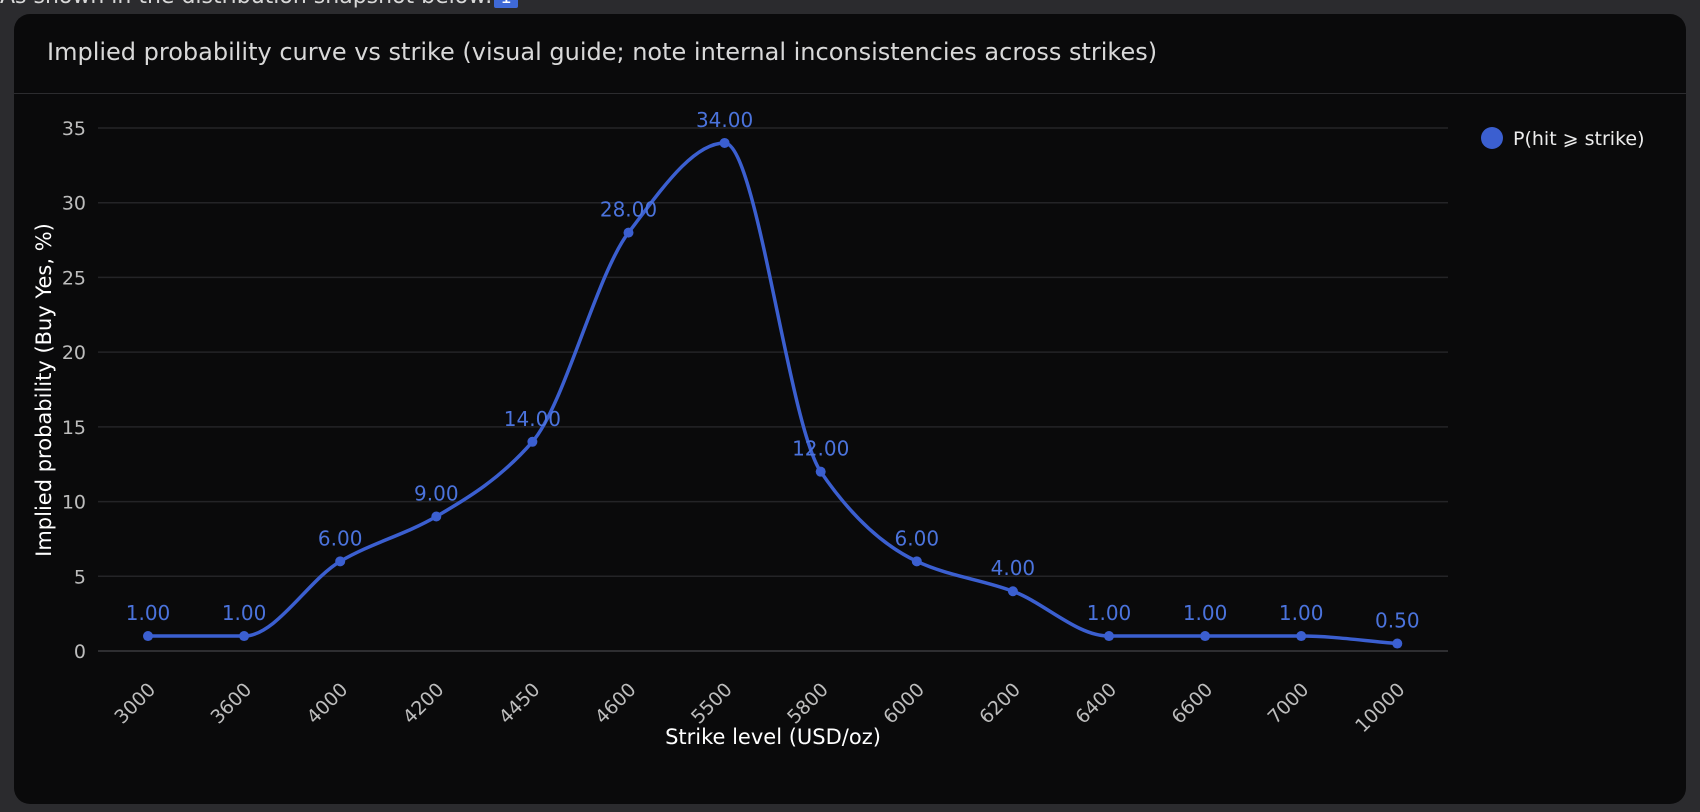 The height and width of the screenshot is (812, 1700). I want to click on x-tick-label: 4450, so click(520, 704).